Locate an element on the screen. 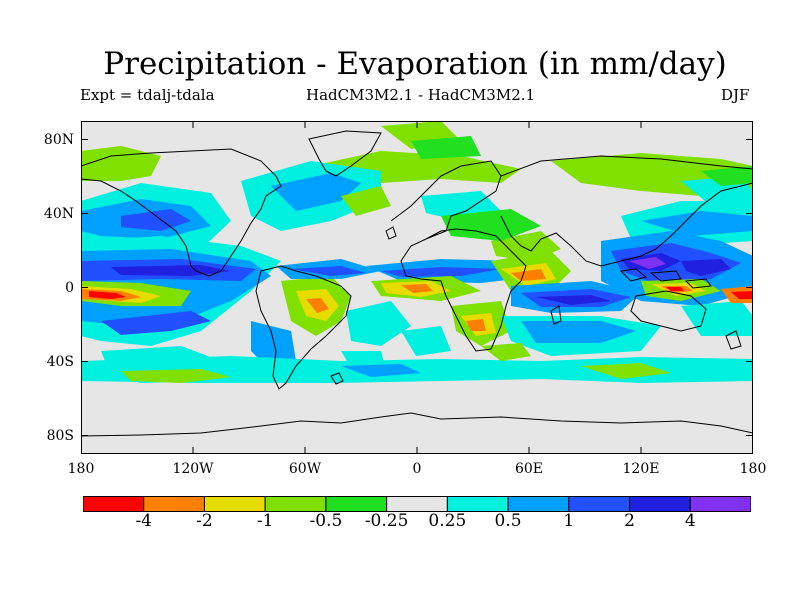  coastline-antarctica is located at coordinates (417, 424).